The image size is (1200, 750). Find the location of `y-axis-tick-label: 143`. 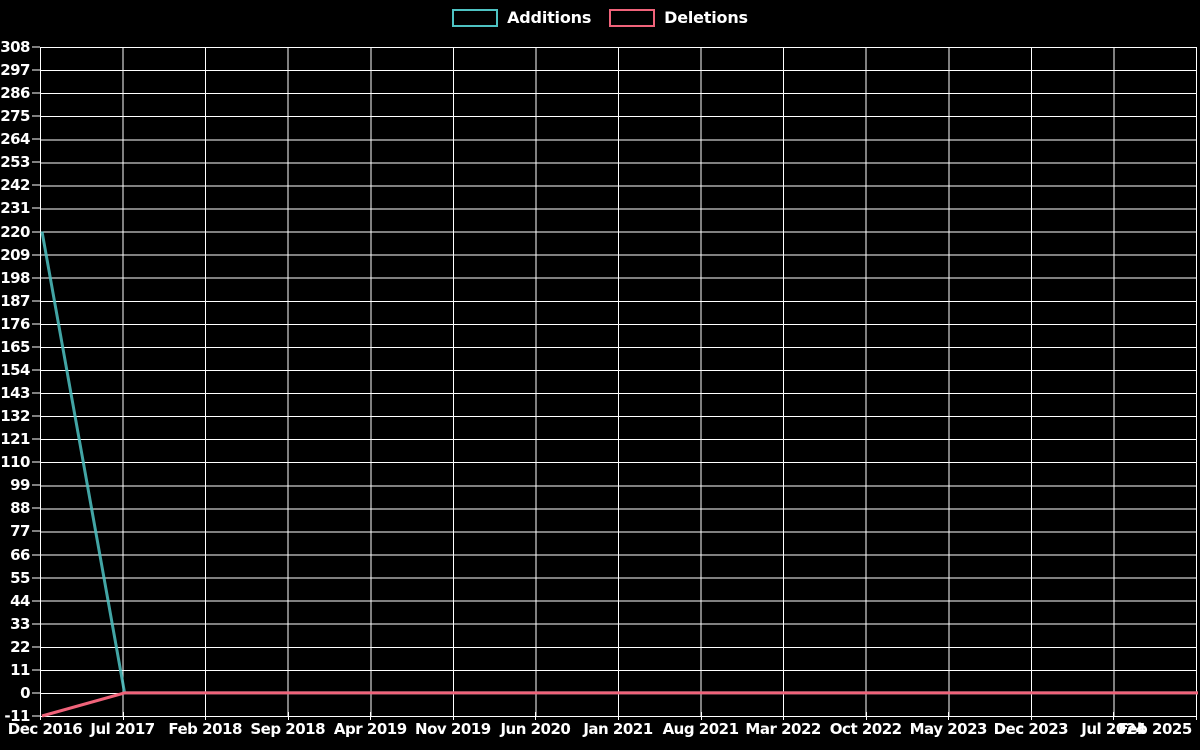

y-axis-tick-label: 143 is located at coordinates (15, 393).